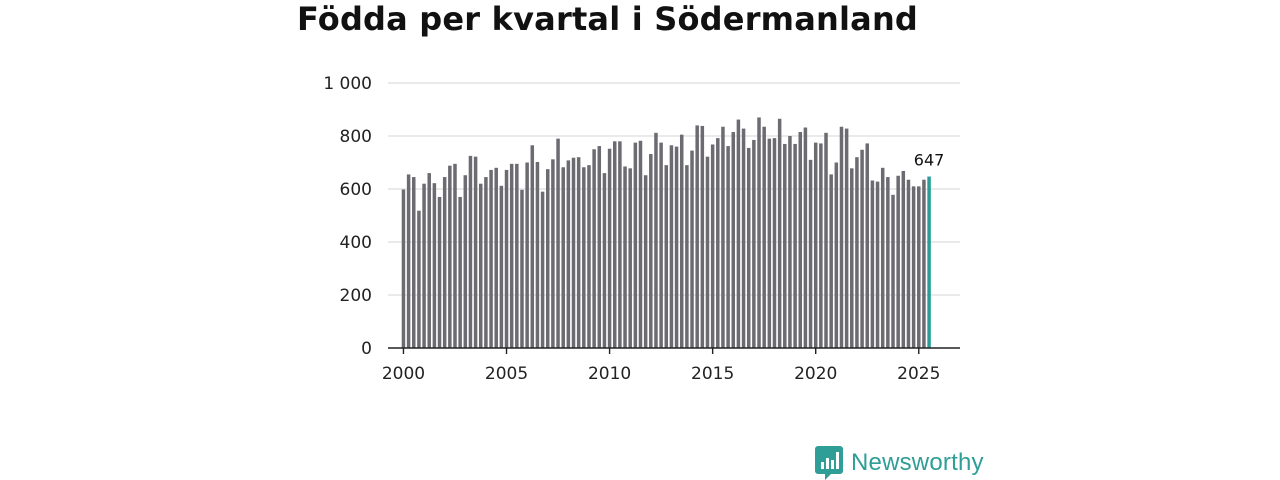 This screenshot has width=1280, height=480. What do you see at coordinates (506, 374) in the screenshot?
I see `x-tick-label: 2005` at bounding box center [506, 374].